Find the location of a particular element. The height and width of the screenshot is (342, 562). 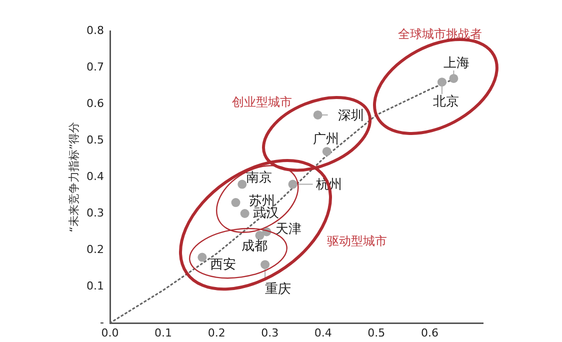

annotation: 重庆 is located at coordinates (278, 289).